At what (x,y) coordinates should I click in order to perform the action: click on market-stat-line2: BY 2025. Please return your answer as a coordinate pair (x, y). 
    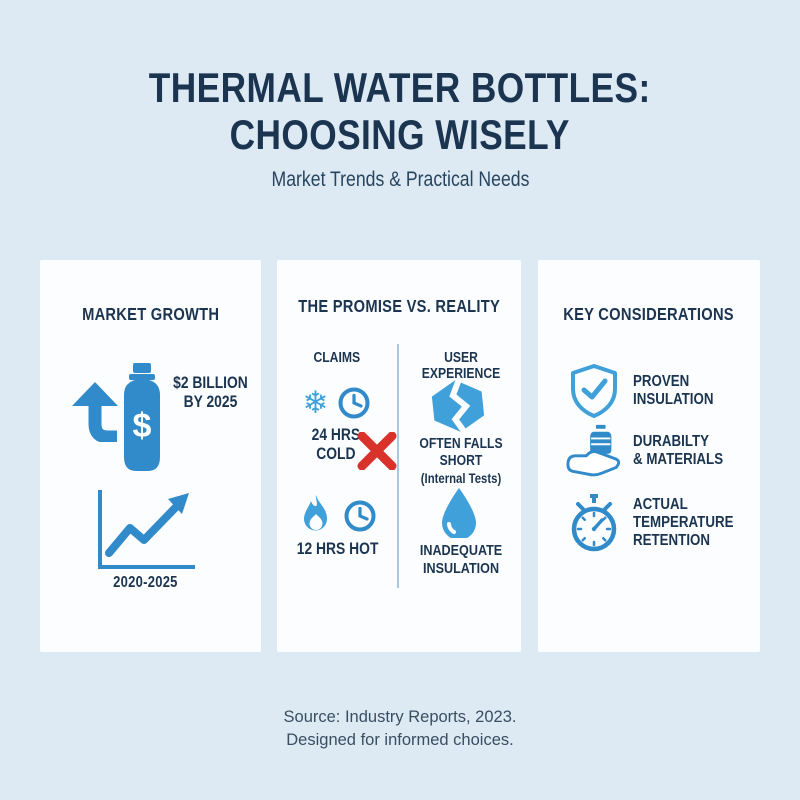
    Looking at the image, I should click on (210, 402).